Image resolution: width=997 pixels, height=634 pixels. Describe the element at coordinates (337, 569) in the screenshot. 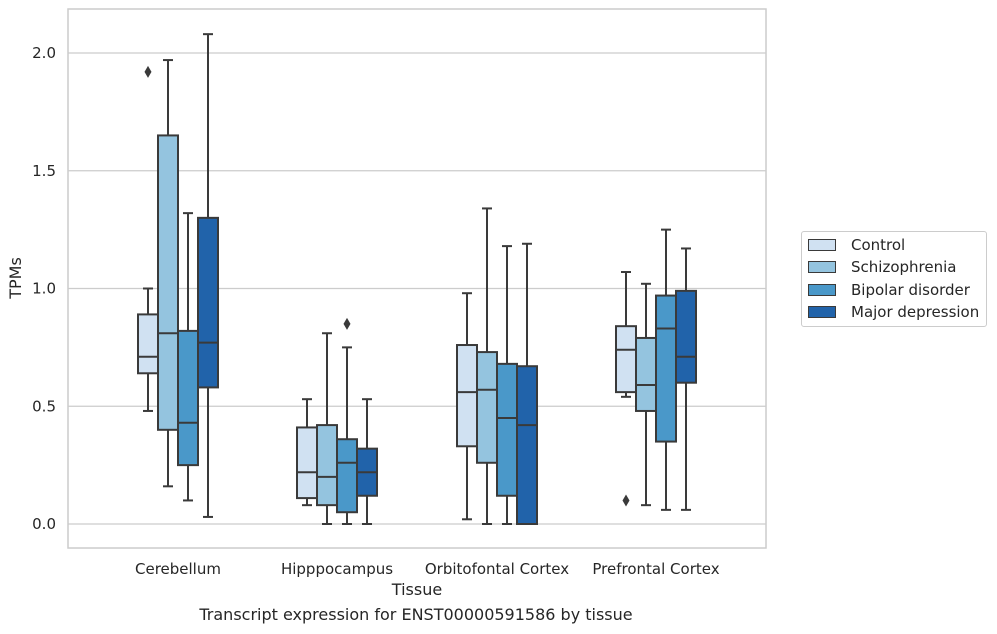

I see `x-tick-label: Hipppocampus` at that location.